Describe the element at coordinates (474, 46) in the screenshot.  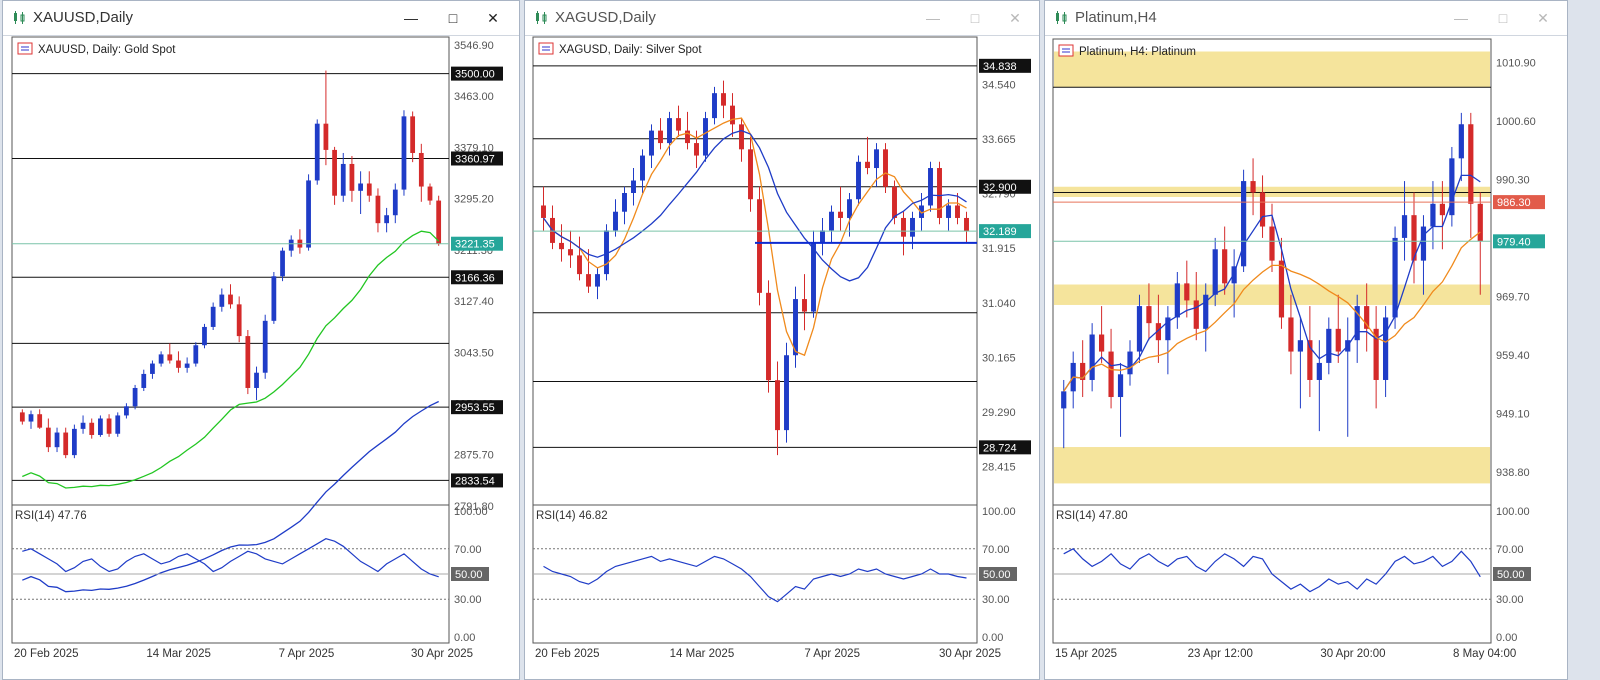
I see `price-tick-label: 3546.90` at that location.